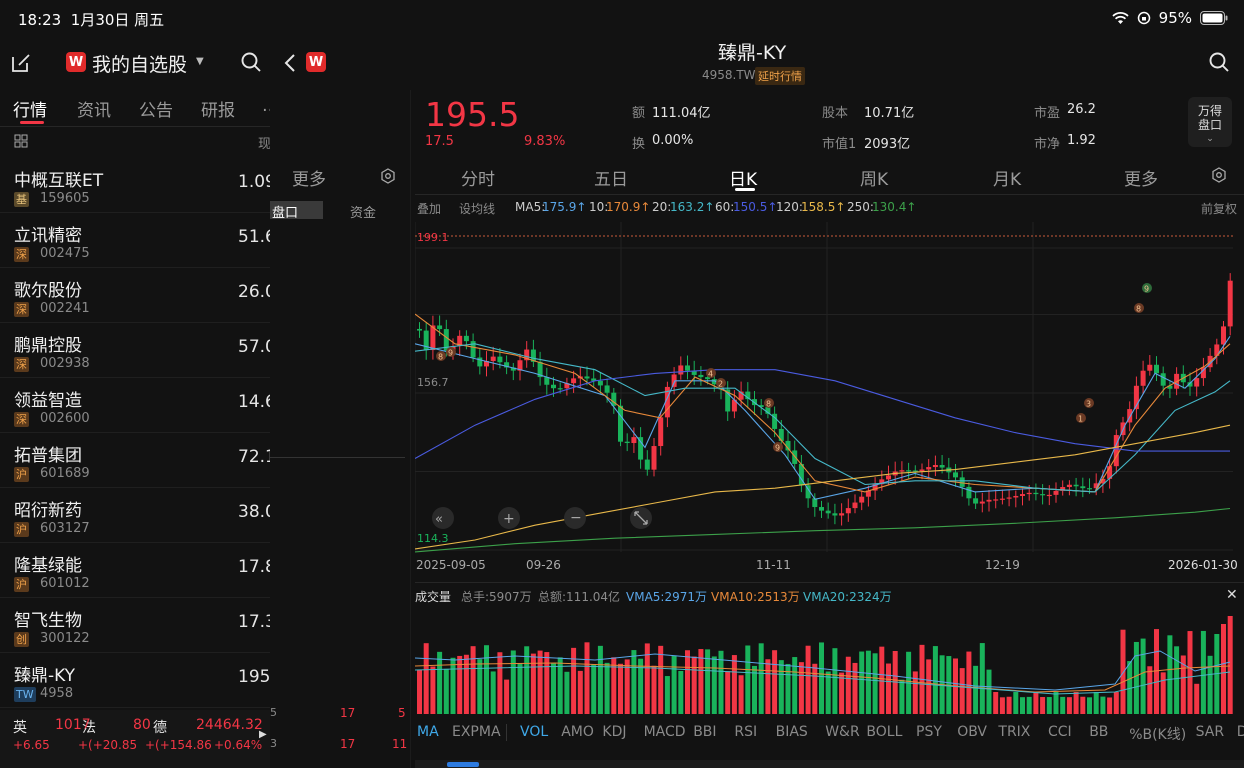 The height and width of the screenshot is (768, 1244). What do you see at coordinates (30, 111) in the screenshot?
I see `tab-quotes: 行情` at bounding box center [30, 111].